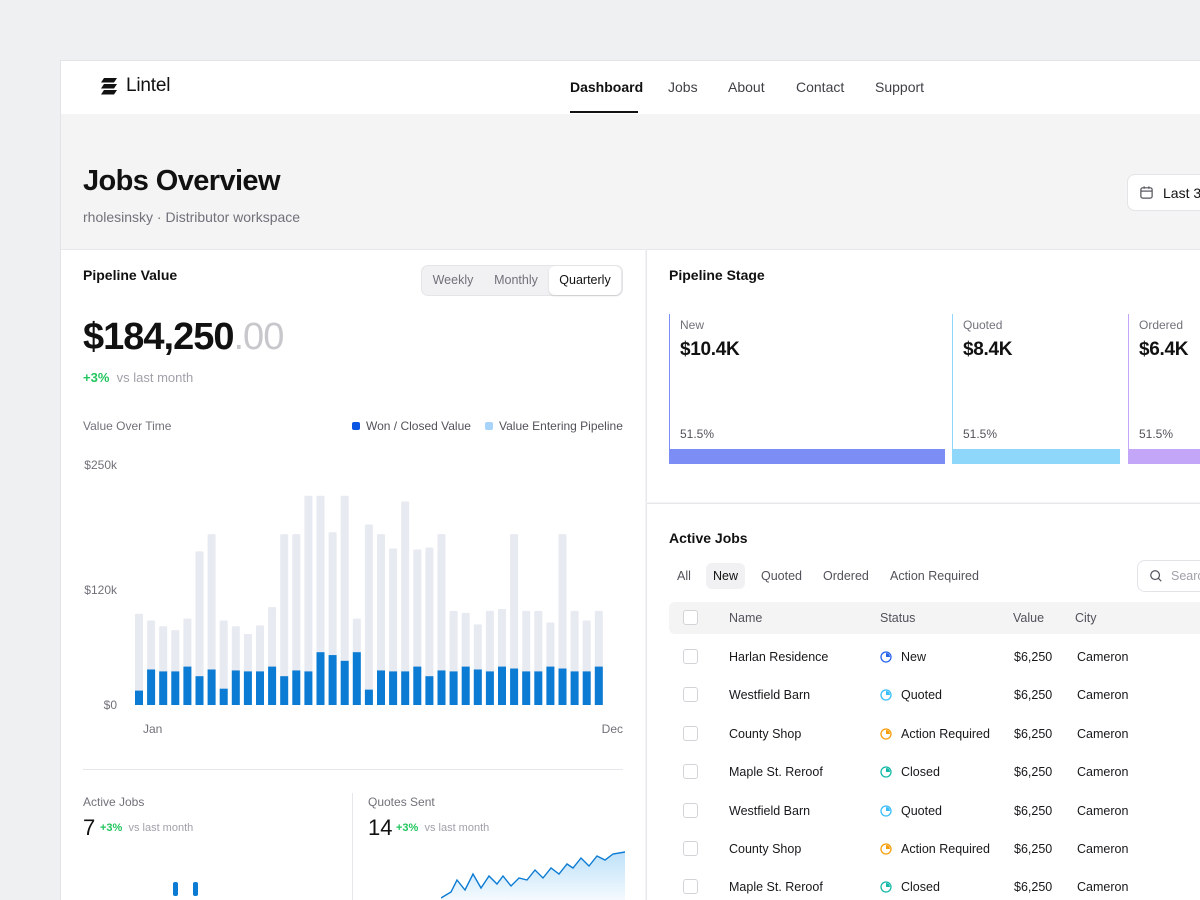 The image size is (1200, 900). Describe the element at coordinates (846, 576) in the screenshot. I see `filter-ordered: Ordered` at that location.